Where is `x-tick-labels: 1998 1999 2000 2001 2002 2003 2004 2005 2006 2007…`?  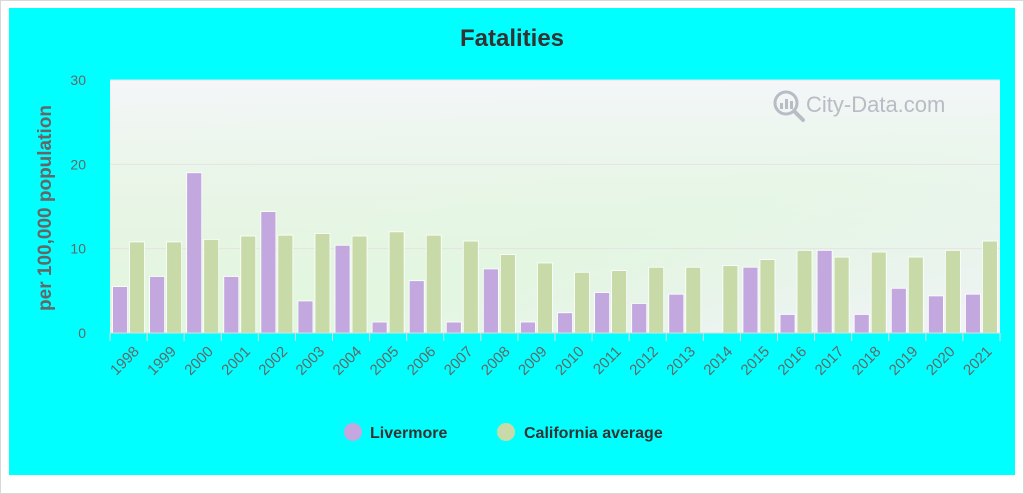
x-tick-labels: 1998 1999 2000 2001 2002 2003 2004 2005 2006 2007… is located at coordinates (554, 356).